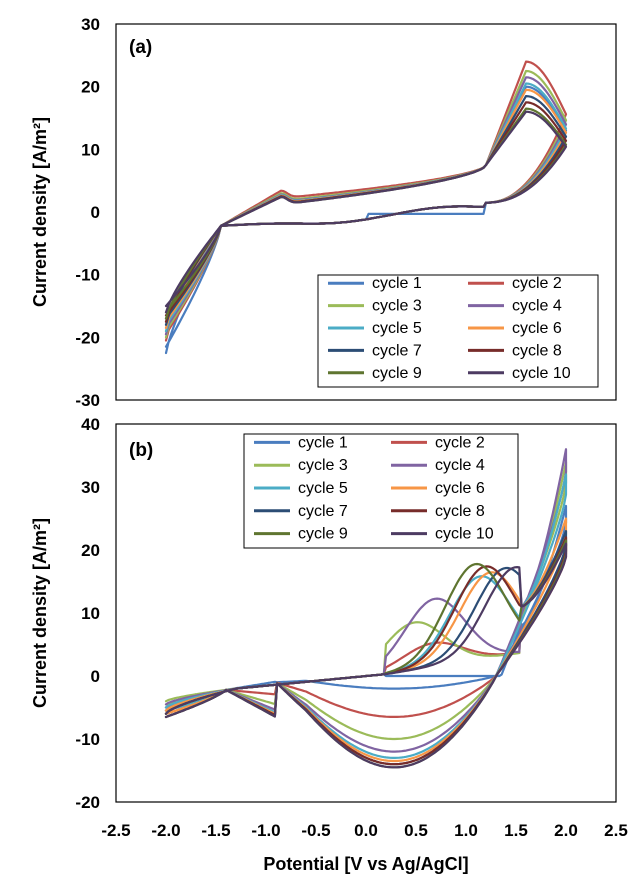  I want to click on panel-b-y-tick-label: 40, so click(90, 424).